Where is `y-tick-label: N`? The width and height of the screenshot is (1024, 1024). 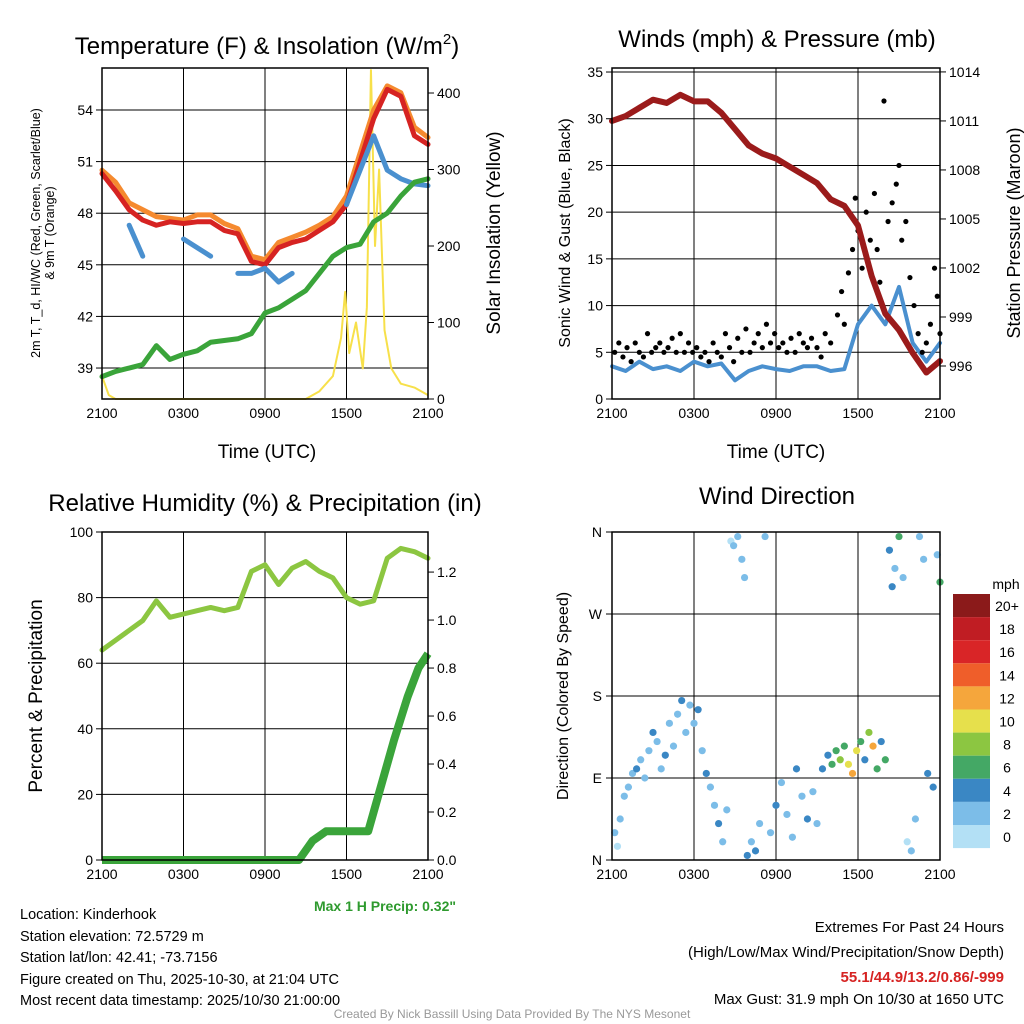 y-tick-label: N is located at coordinates (597, 860).